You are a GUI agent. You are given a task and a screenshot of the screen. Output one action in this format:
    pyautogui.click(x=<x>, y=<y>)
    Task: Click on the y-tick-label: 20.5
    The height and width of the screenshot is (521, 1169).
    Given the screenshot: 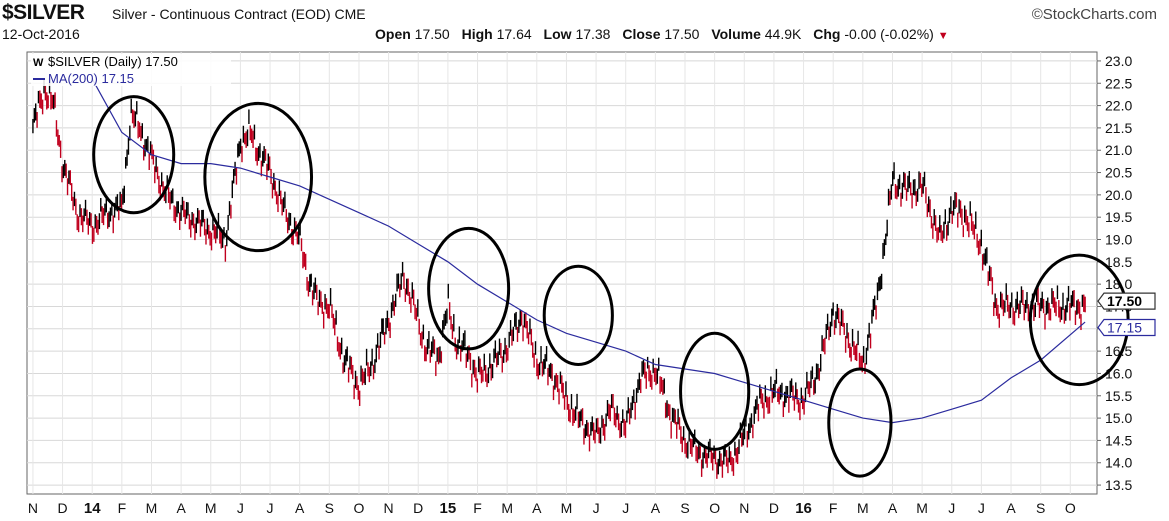 What is the action you would take?
    pyautogui.click(x=1118, y=173)
    